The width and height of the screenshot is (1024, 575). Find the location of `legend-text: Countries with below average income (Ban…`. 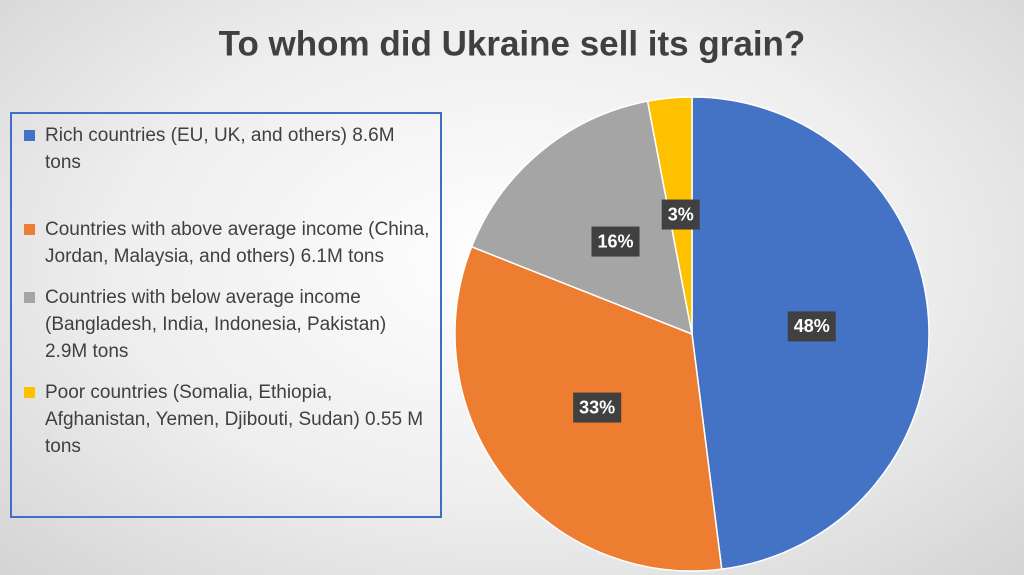

legend-text: Countries with below average income (Ban… is located at coordinates (216, 324).